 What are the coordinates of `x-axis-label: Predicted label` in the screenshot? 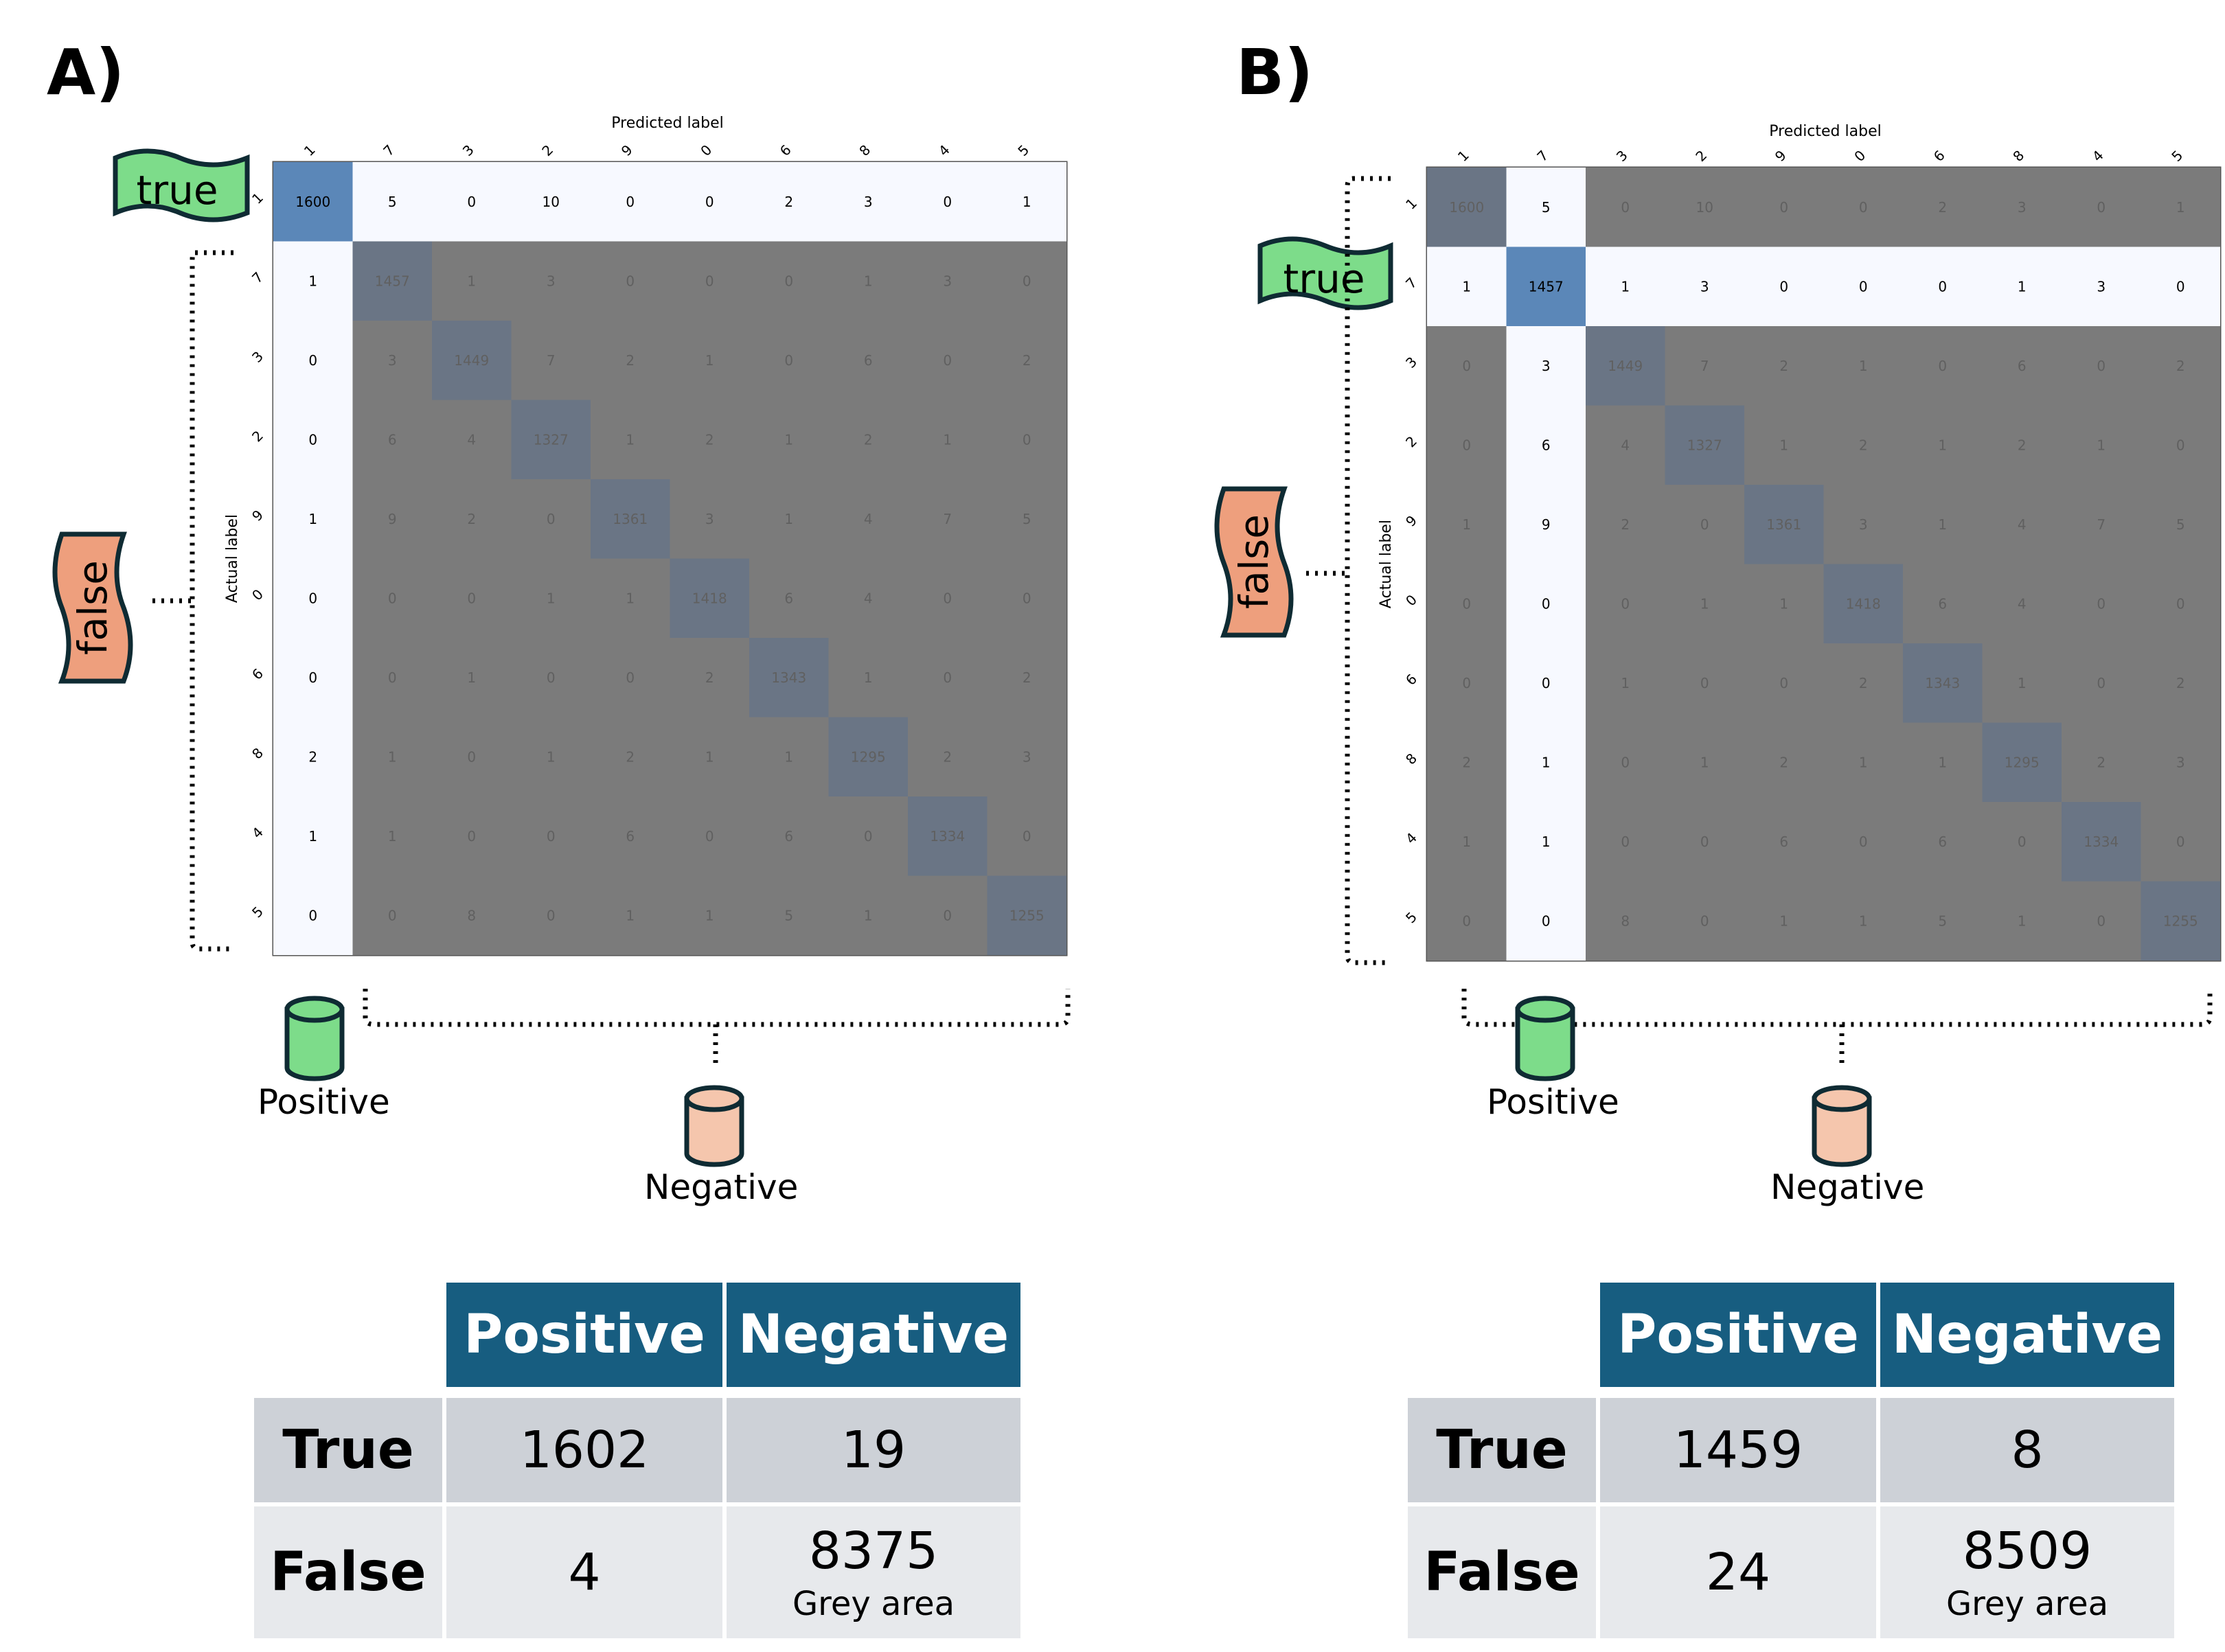 It's located at (1825, 131).